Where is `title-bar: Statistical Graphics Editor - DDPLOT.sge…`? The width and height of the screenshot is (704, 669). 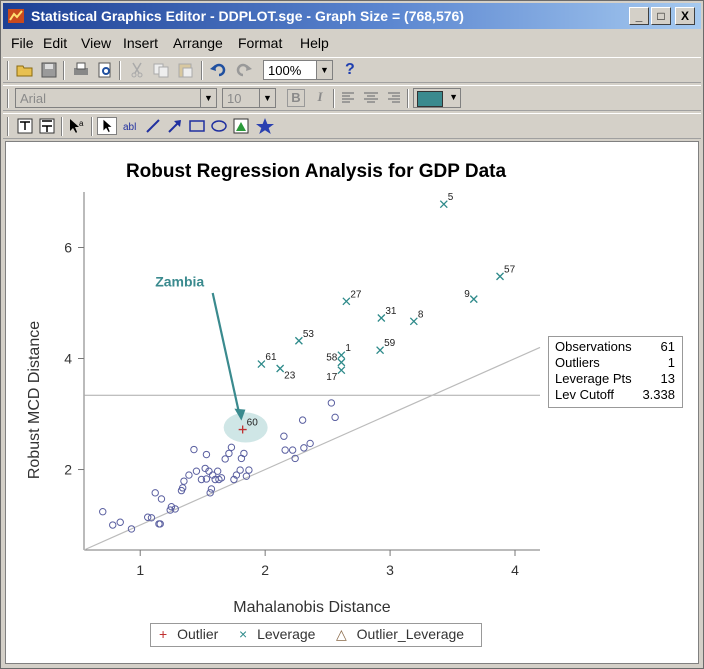
title-bar: Statistical Graphics Editor - DDPLOT.sge… is located at coordinates (352, 16).